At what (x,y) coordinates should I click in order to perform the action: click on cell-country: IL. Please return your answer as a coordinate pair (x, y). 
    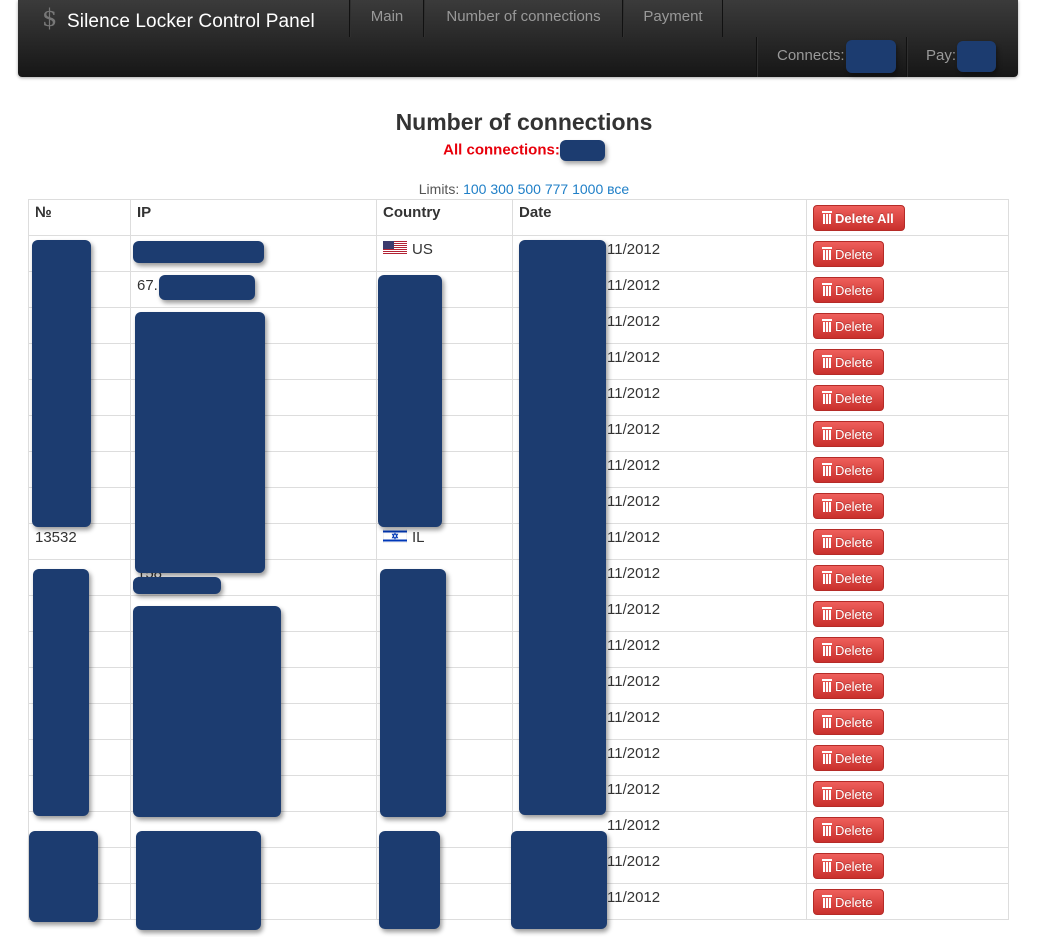
    Looking at the image, I should click on (444, 541).